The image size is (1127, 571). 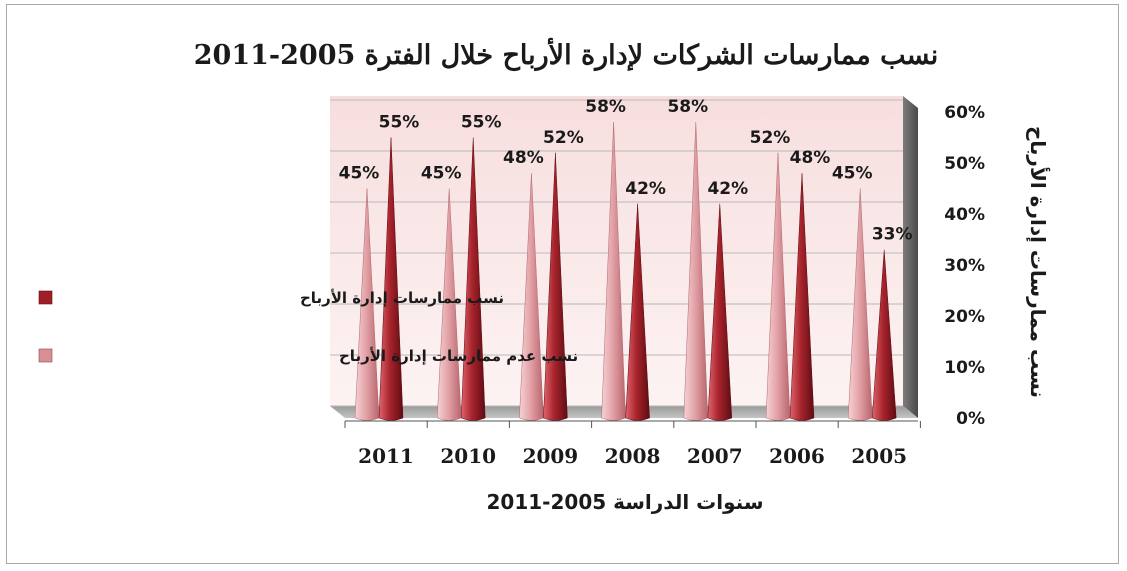 I want to click on y-tick-label: 20%, so click(x=964, y=317).